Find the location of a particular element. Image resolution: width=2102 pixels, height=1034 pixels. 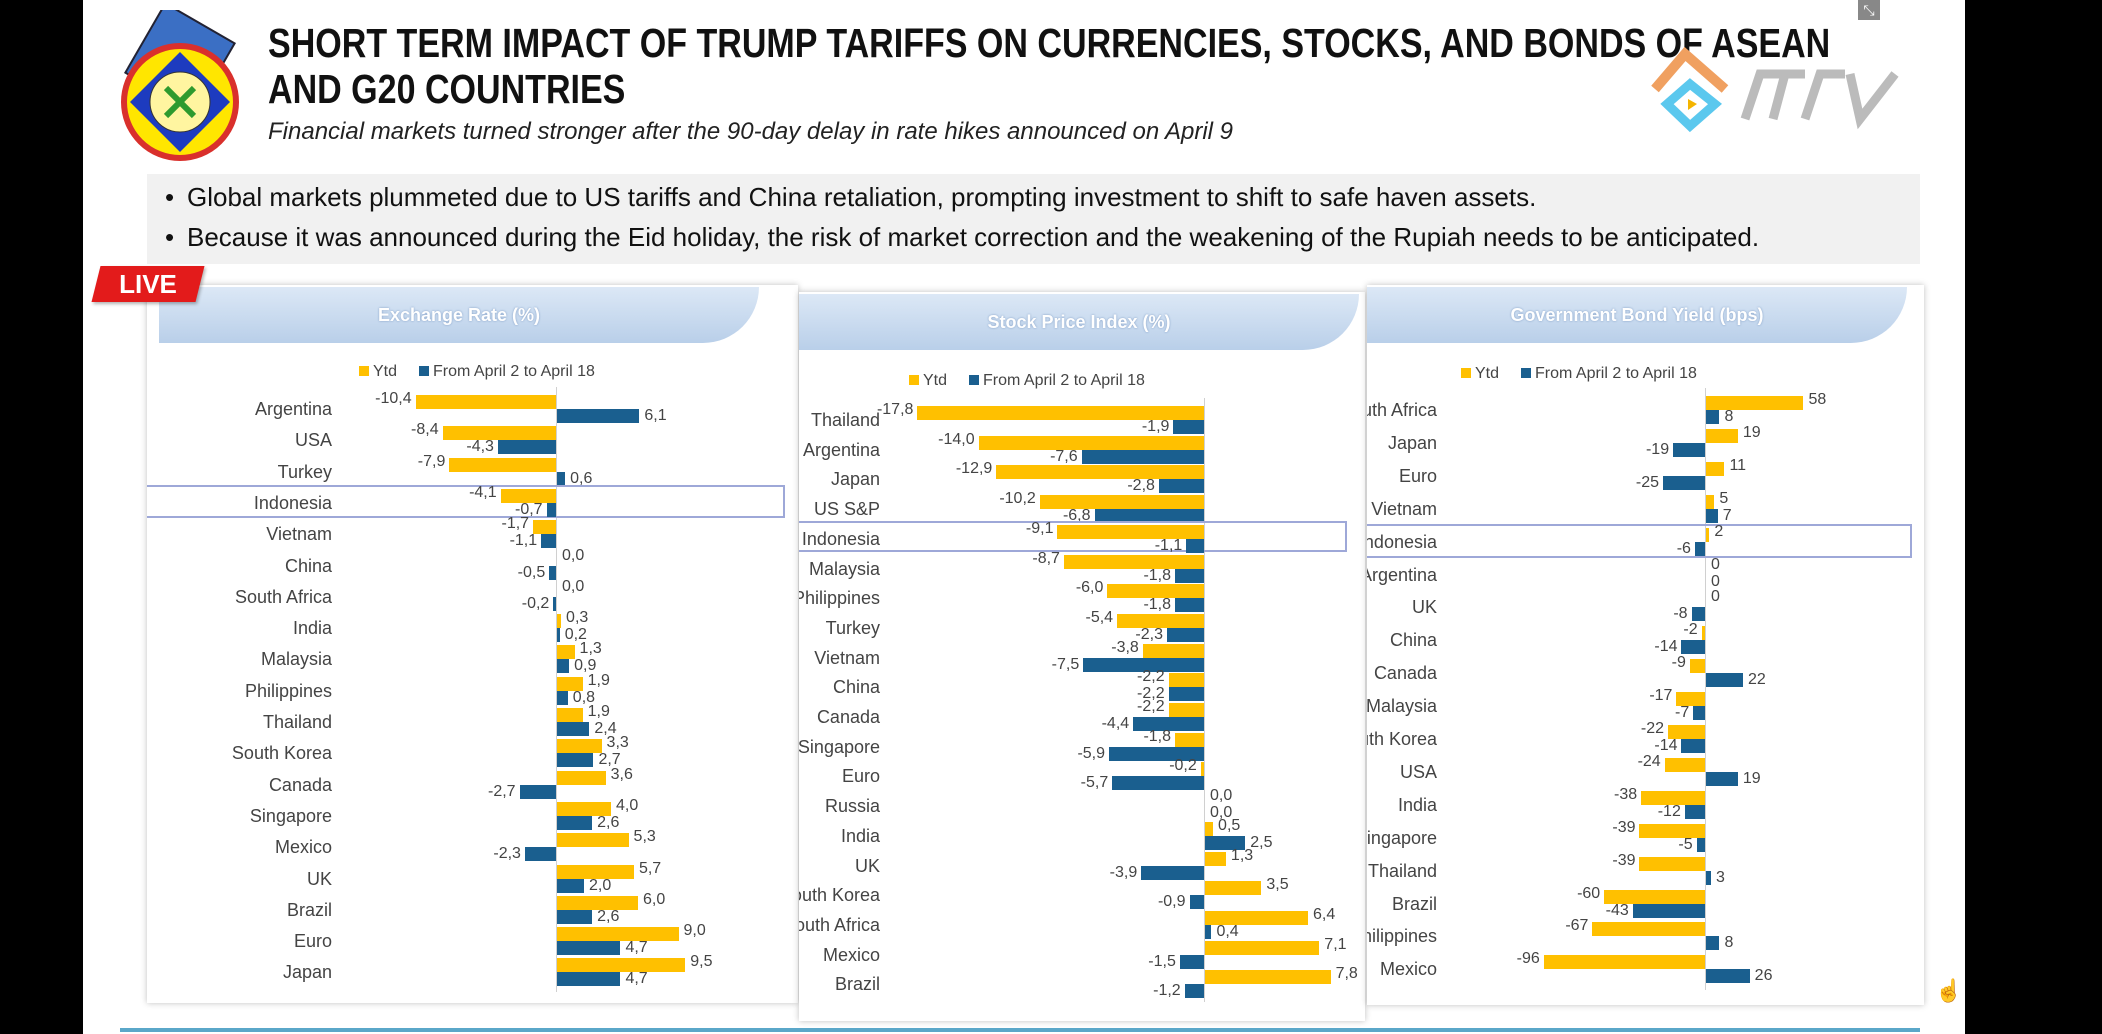

value-label: -67 is located at coordinates (1577, 926).